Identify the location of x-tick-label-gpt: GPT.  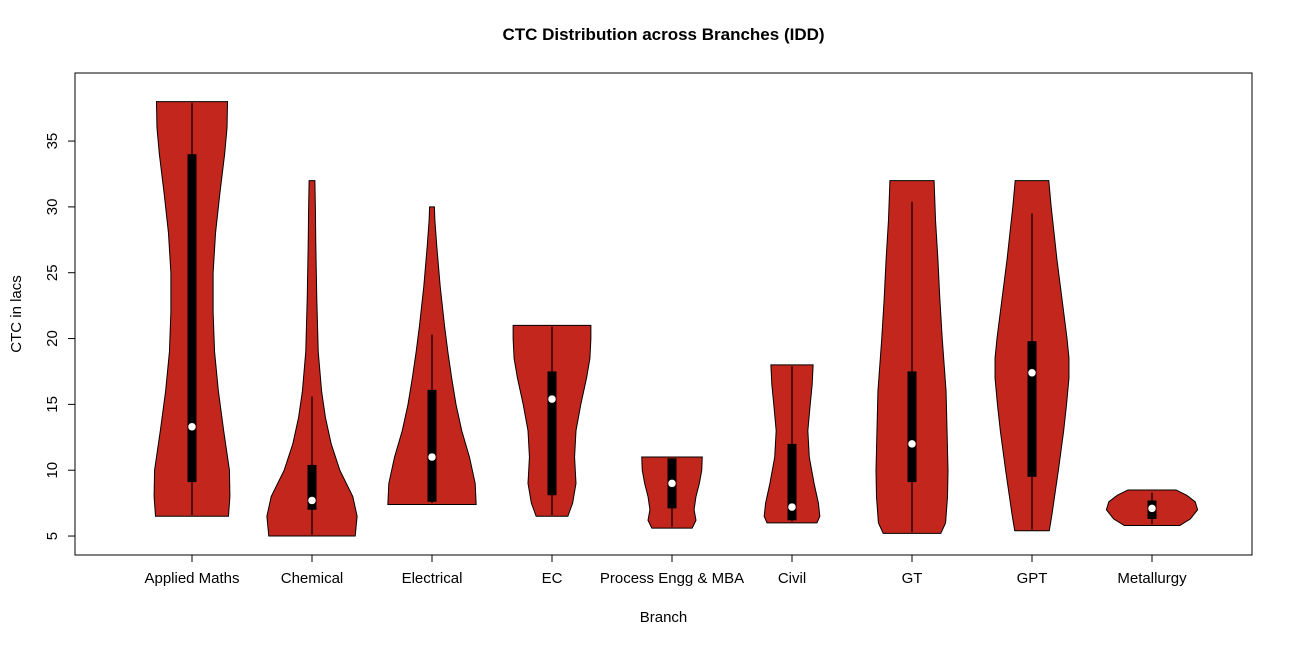
(1032, 578).